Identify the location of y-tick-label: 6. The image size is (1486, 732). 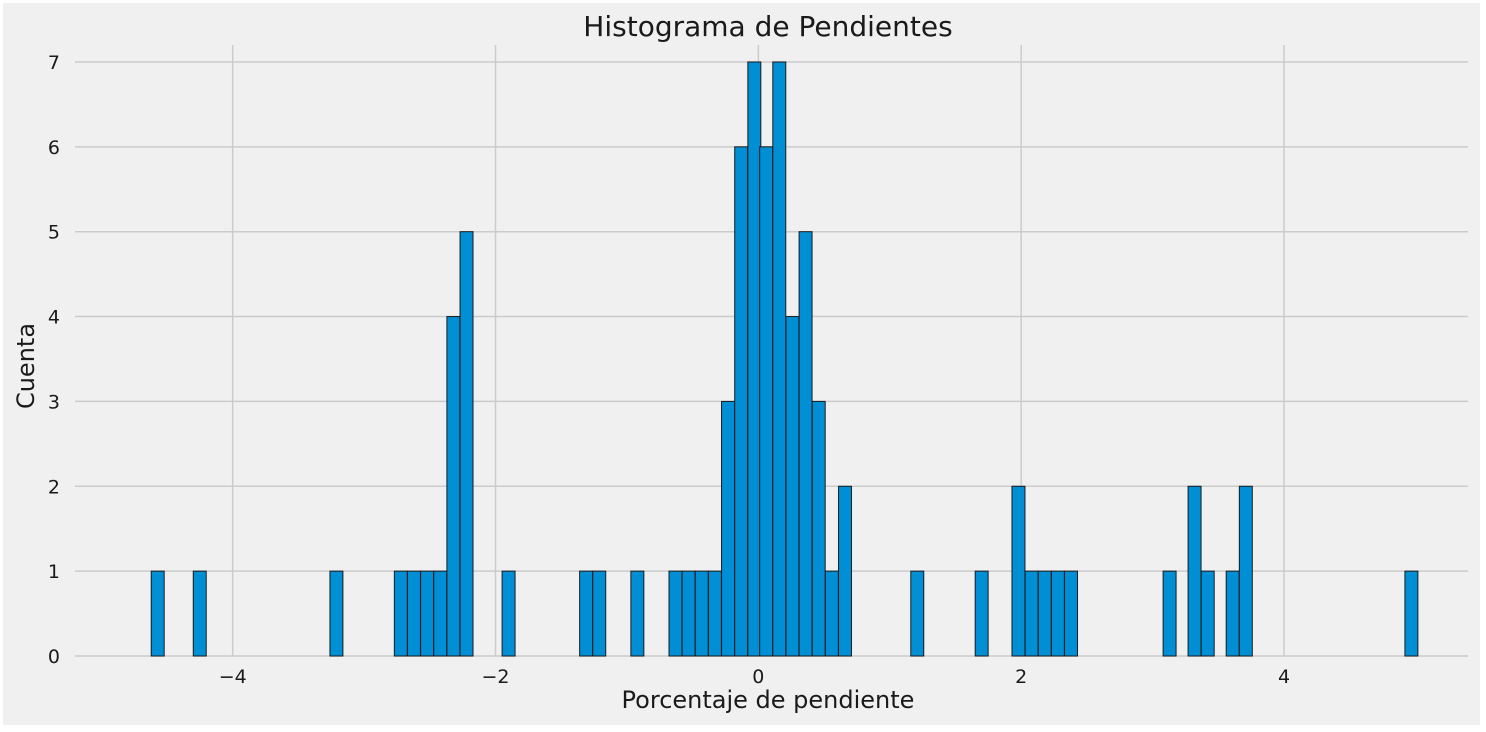
(54, 148).